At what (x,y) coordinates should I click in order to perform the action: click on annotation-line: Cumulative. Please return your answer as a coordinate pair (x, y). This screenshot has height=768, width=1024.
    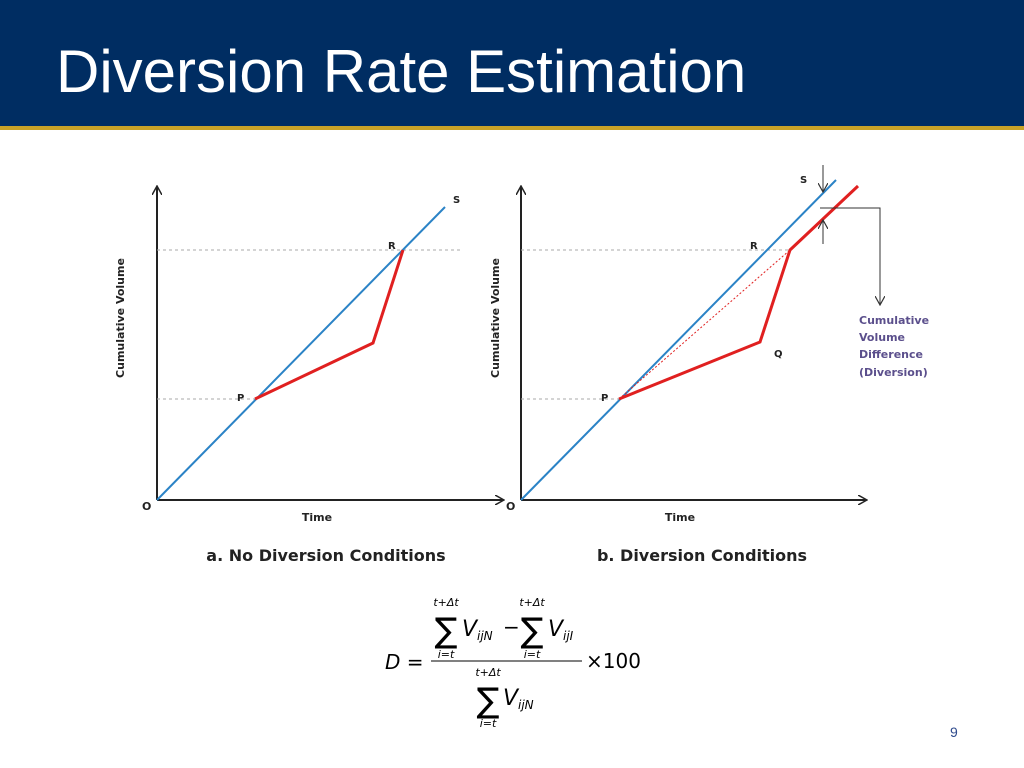
    Looking at the image, I should click on (894, 320).